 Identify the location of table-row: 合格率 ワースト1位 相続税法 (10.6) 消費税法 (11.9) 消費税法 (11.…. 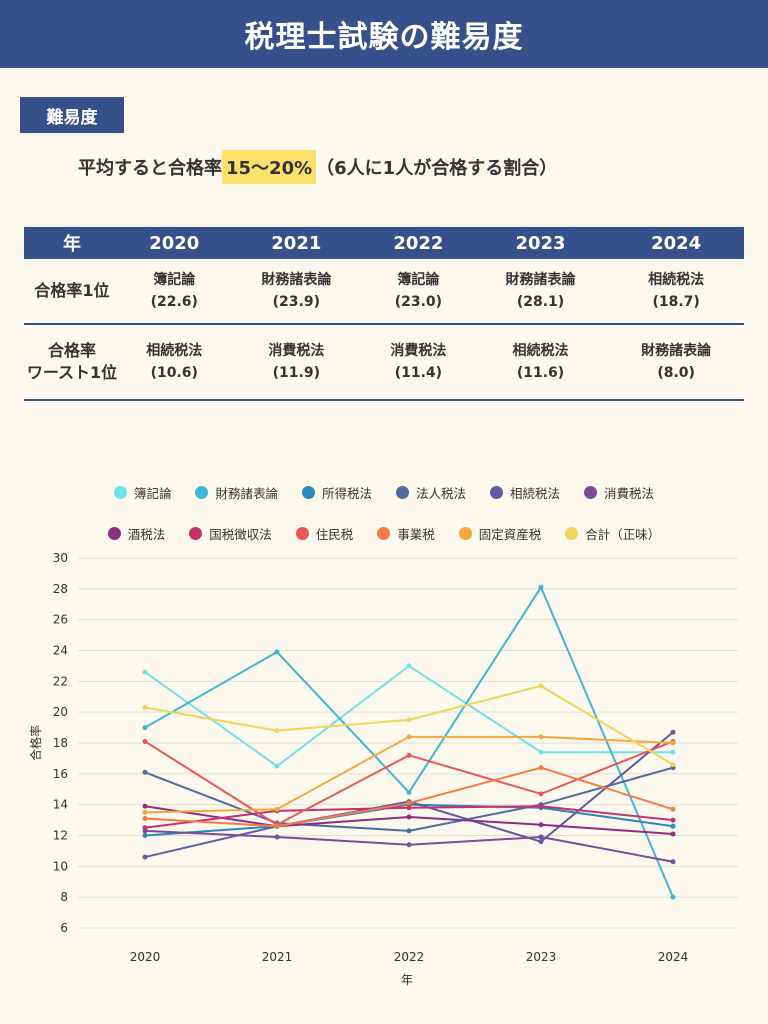
(384, 362).